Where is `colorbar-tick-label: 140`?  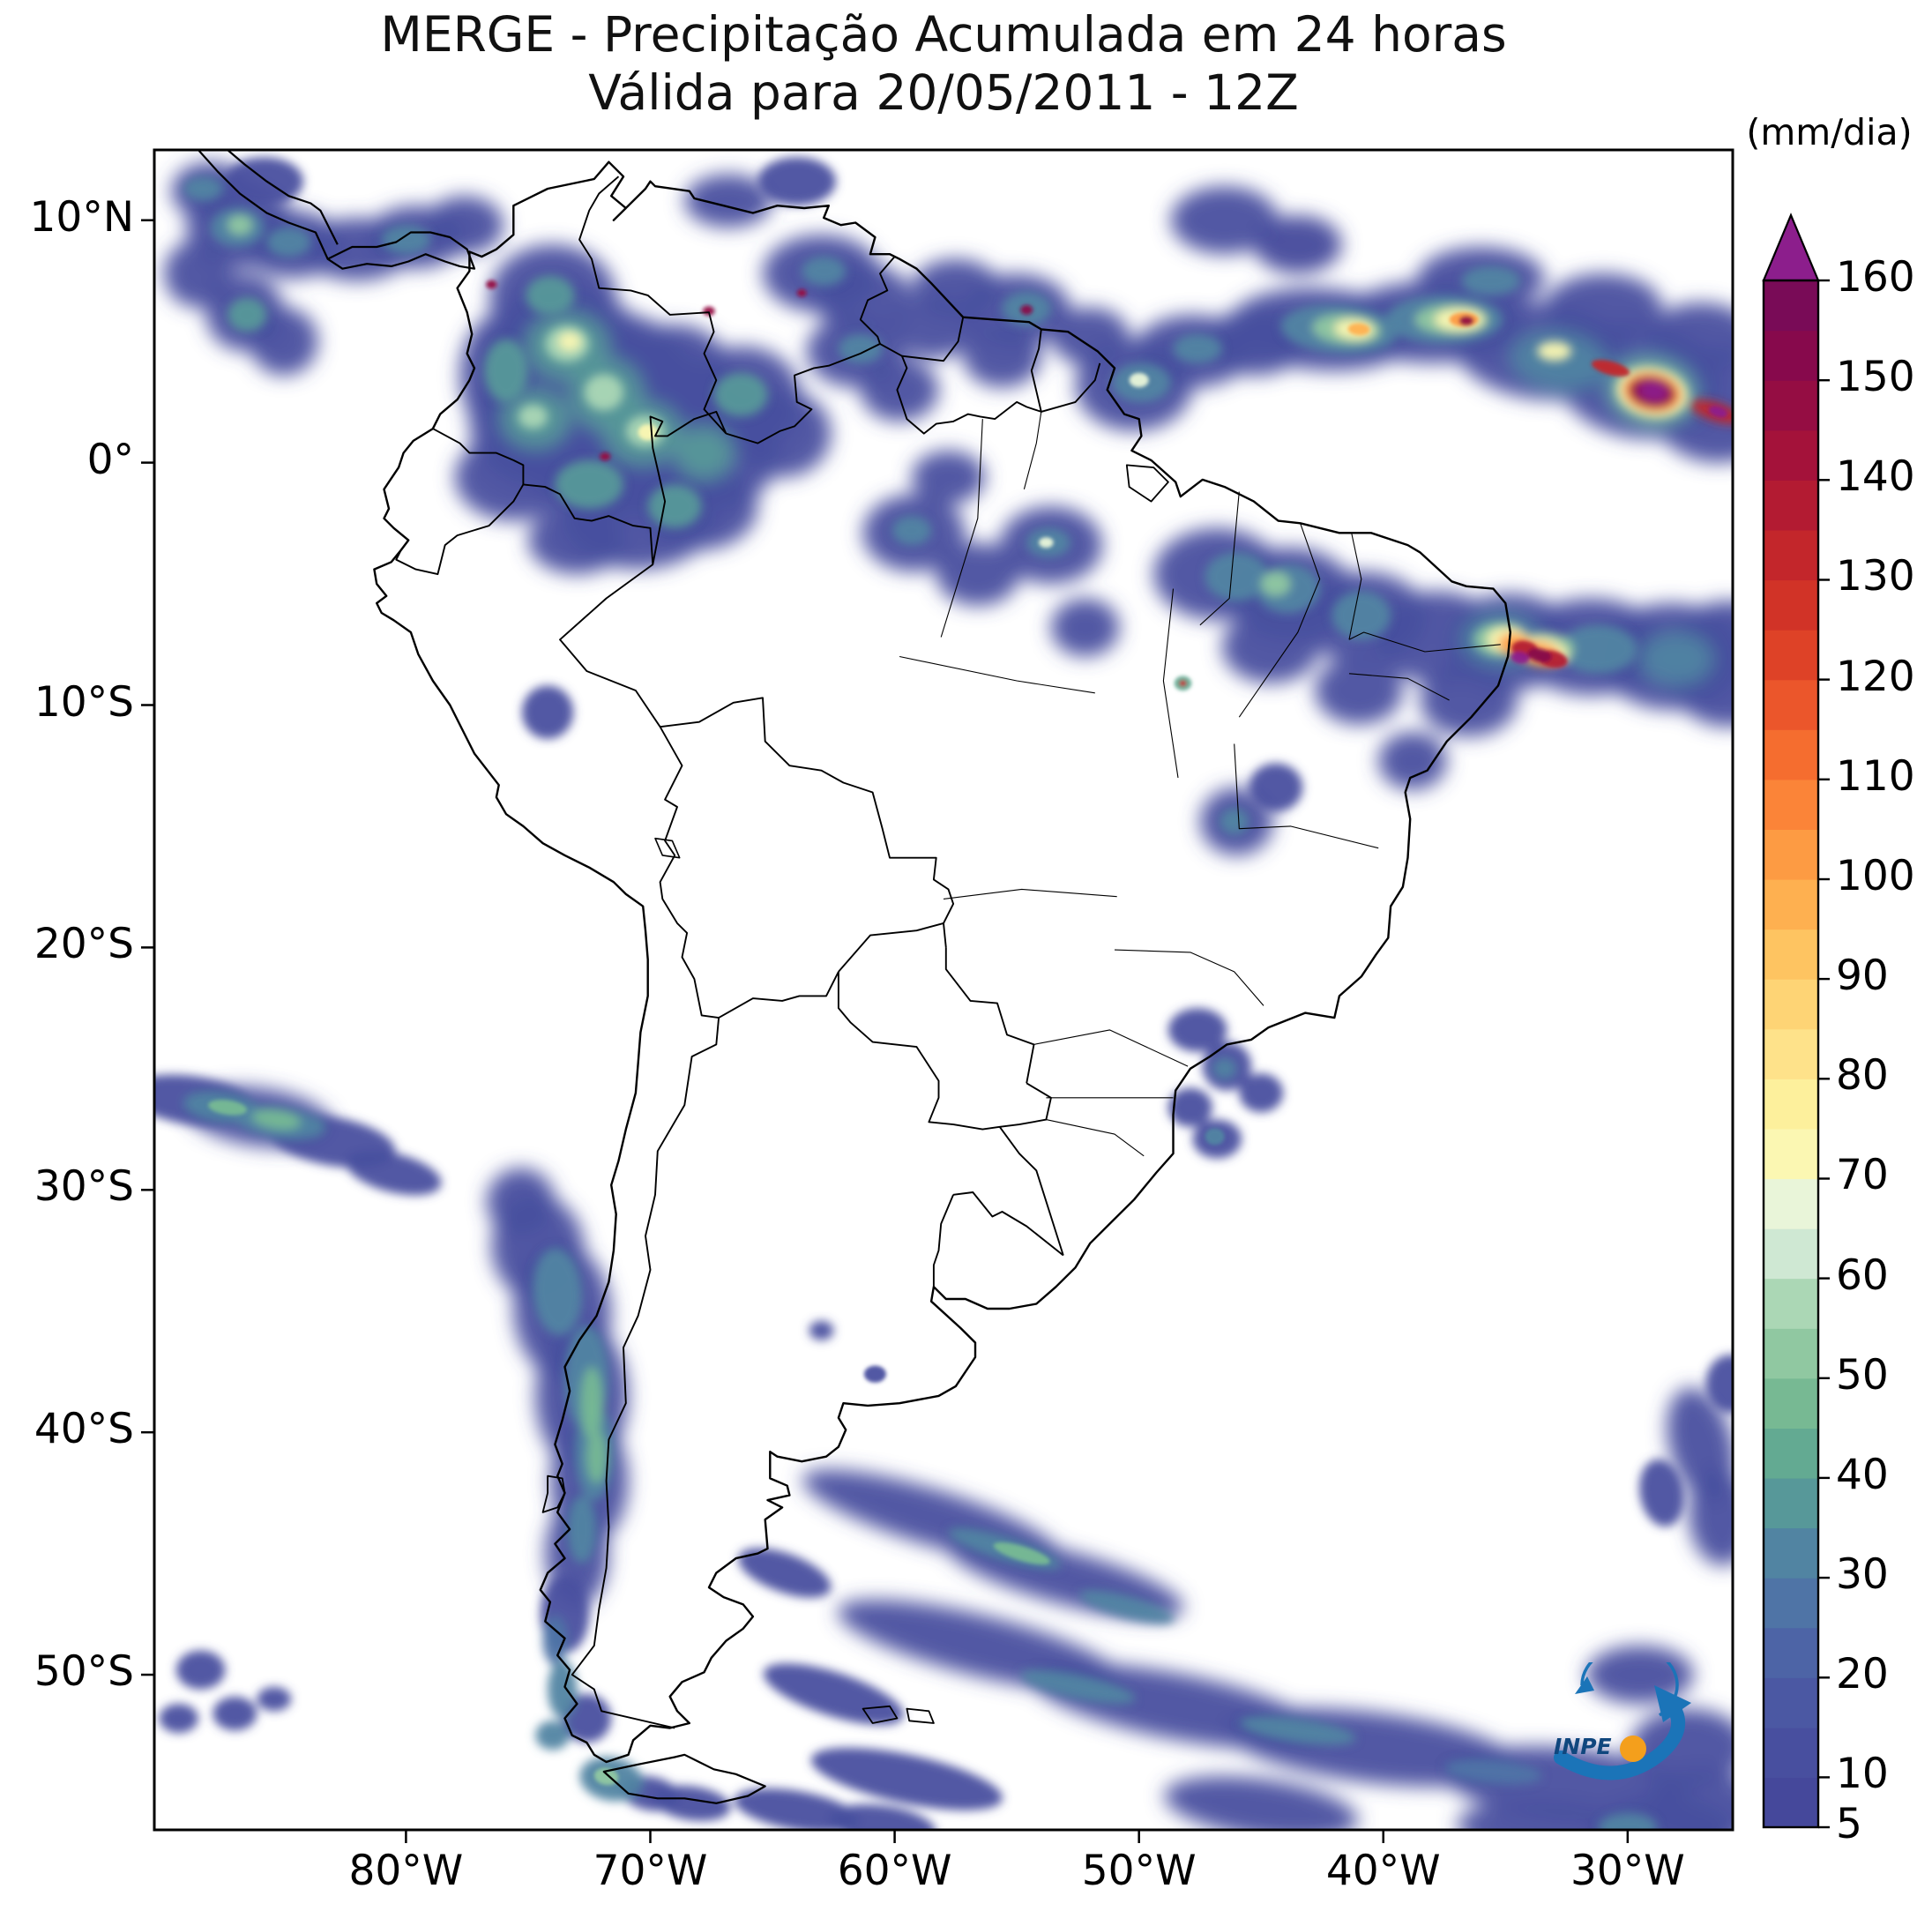
colorbar-tick-label: 140 is located at coordinates (1875, 477).